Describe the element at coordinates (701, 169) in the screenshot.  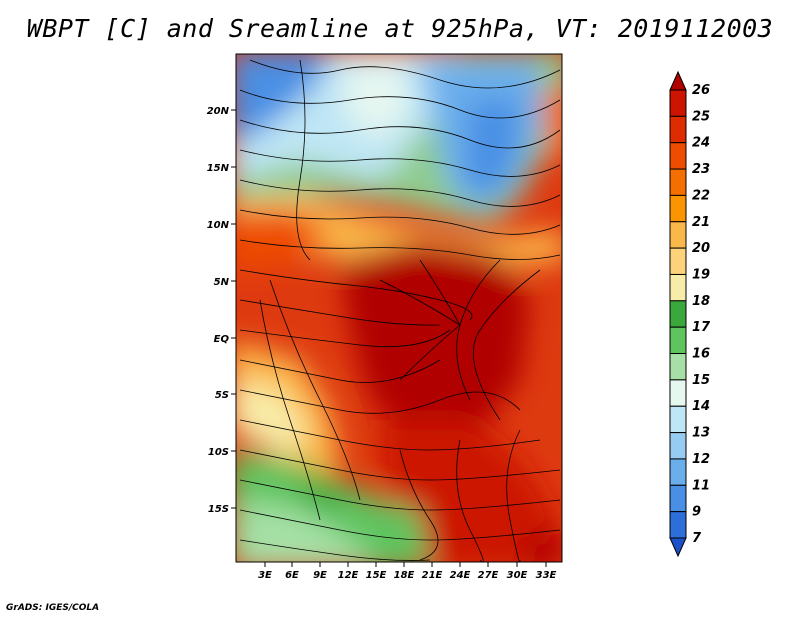
I see `colorbar-label: 23` at that location.